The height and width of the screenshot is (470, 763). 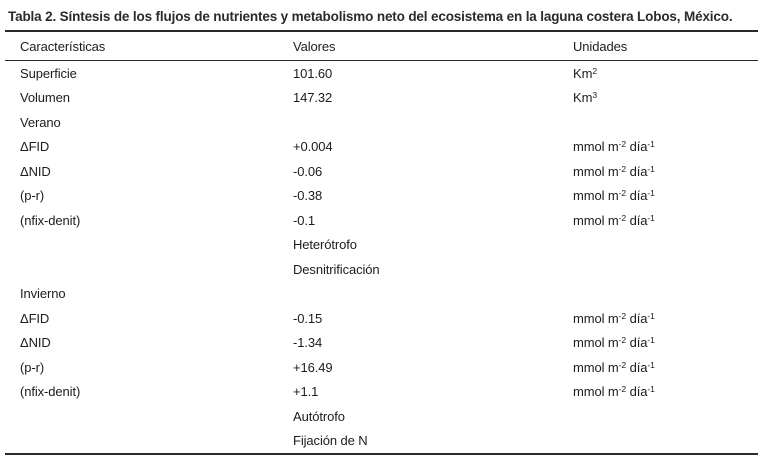 I want to click on table-row: Fijación de N, so click(x=381, y=441).